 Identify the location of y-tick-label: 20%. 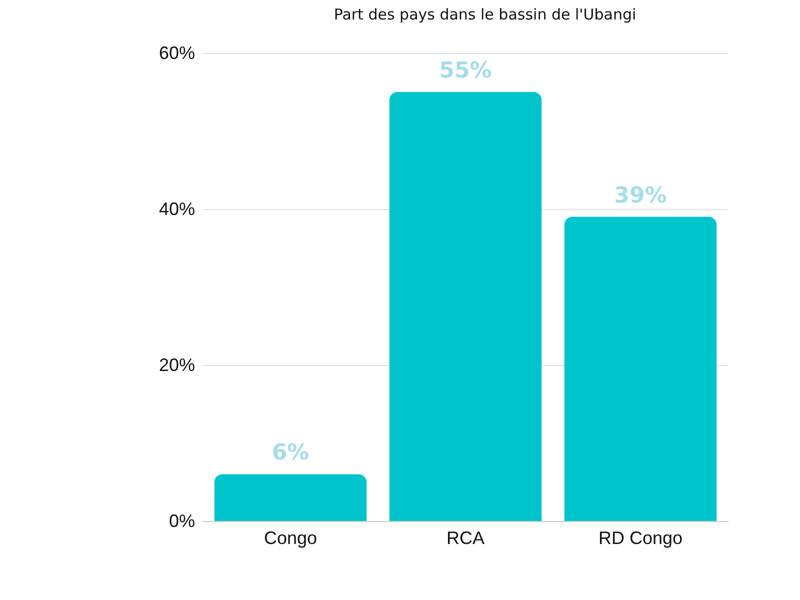
(176, 365).